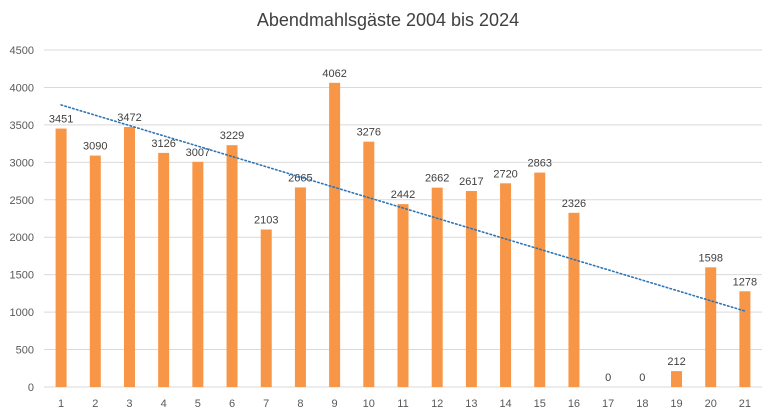 The image size is (776, 419). What do you see at coordinates (369, 404) in the screenshot?
I see `x-tick-label: 10` at bounding box center [369, 404].